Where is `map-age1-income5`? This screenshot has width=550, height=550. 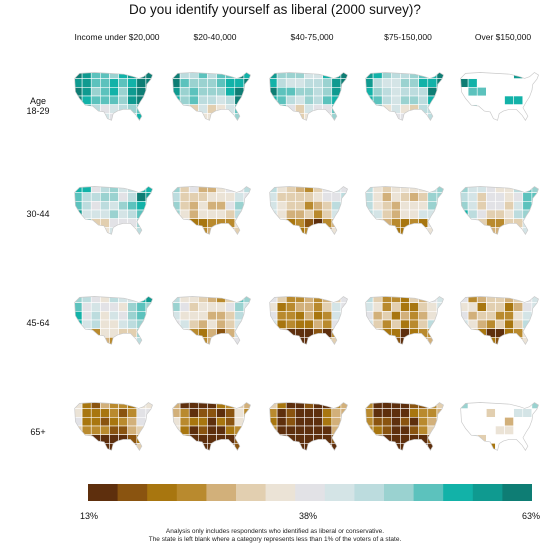
map-age1-income5 is located at coordinates (499, 96).